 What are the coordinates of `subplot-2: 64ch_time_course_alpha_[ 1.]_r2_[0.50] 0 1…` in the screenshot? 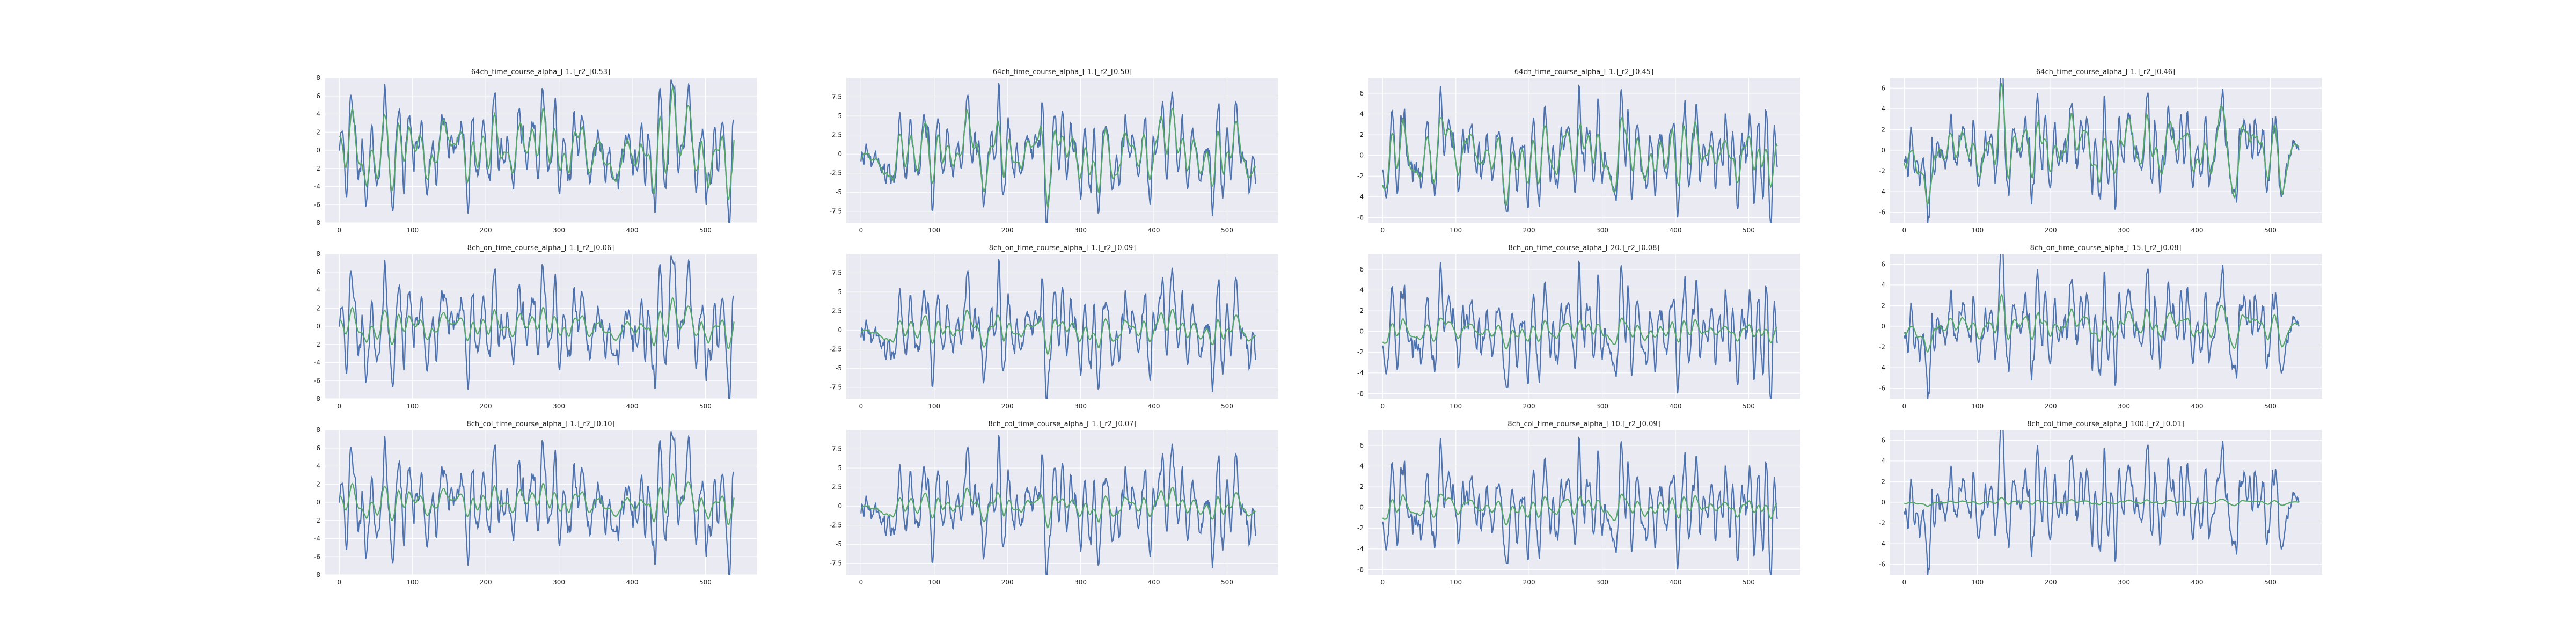 It's located at (1054, 151).